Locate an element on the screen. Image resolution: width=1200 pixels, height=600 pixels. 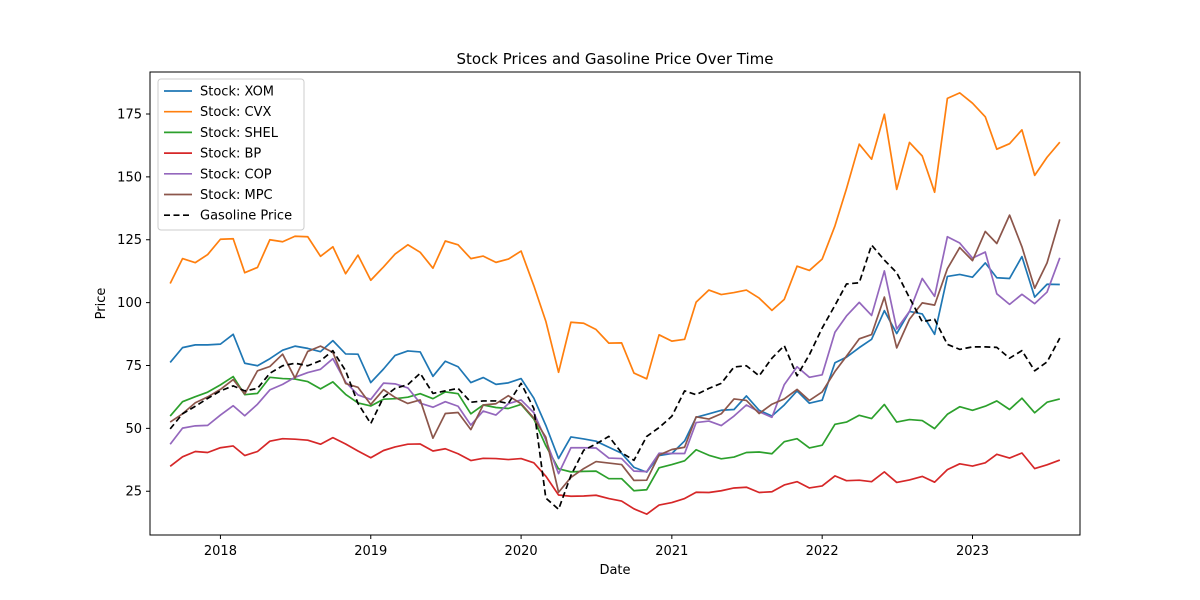
y-tick-label: 75 is located at coordinates (133, 366).